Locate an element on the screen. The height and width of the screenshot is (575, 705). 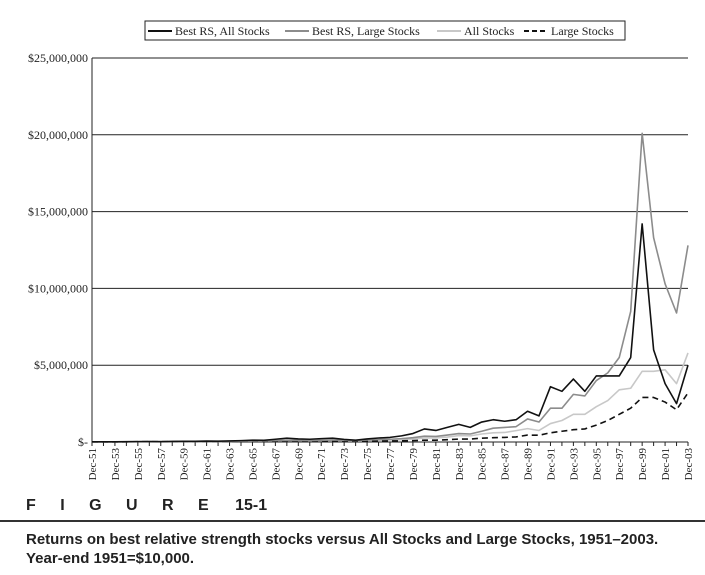
series-line-large-stocks is located at coordinates (390, 417).